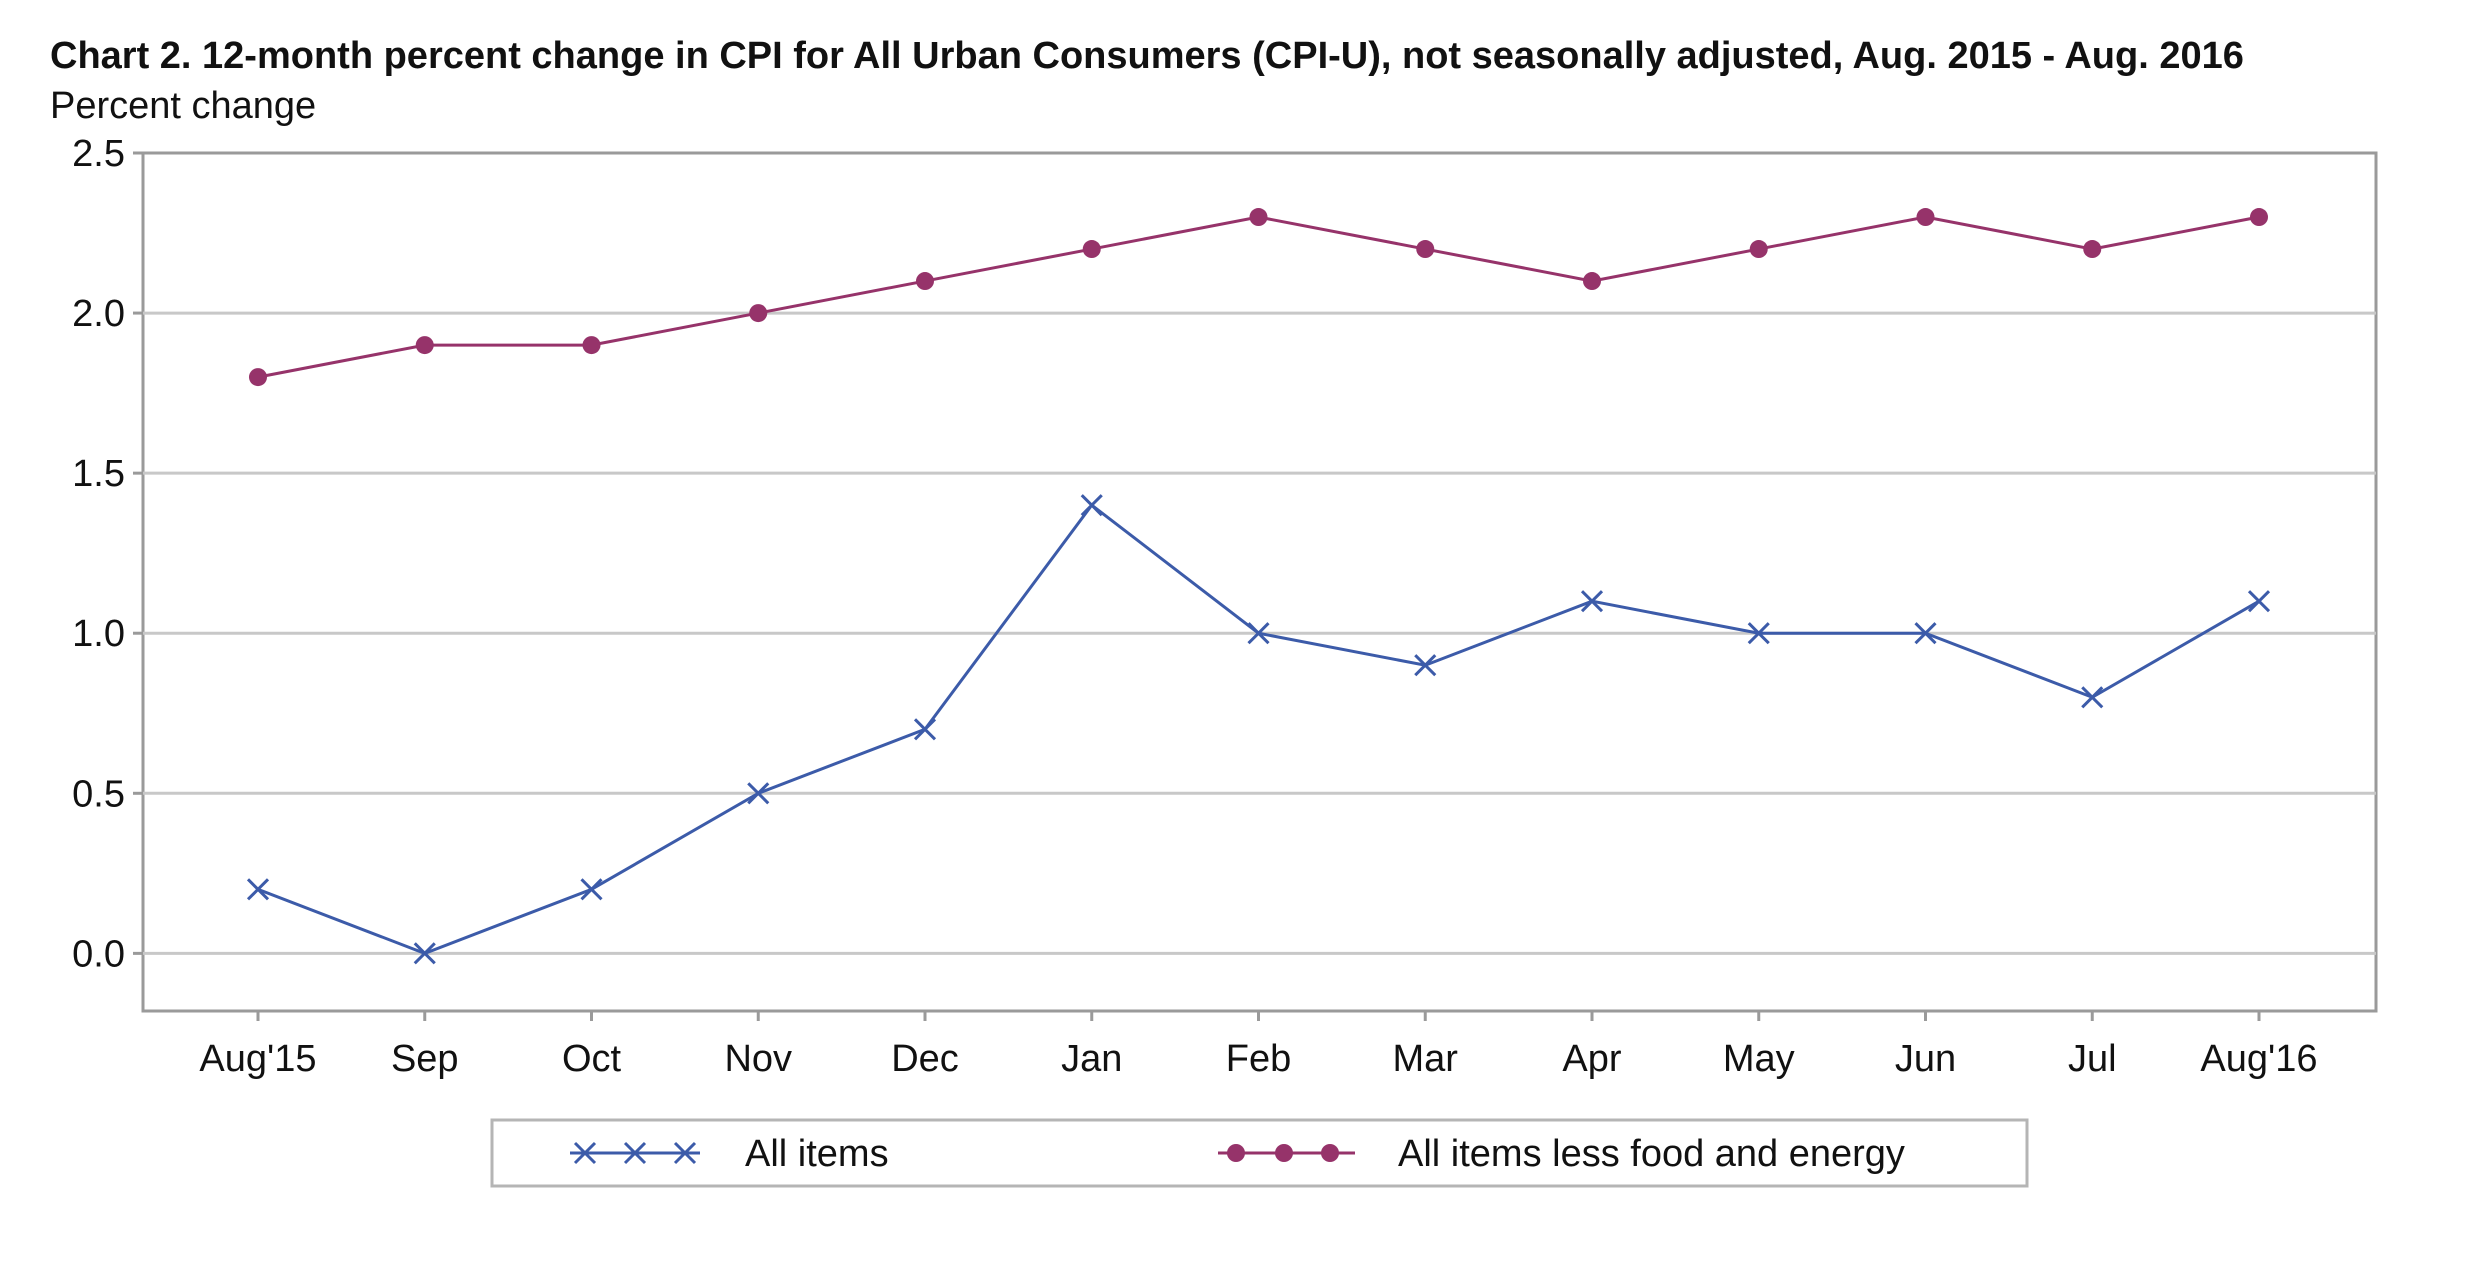  What do you see at coordinates (98, 154) in the screenshot?
I see `y-tick-label: 2.5` at bounding box center [98, 154].